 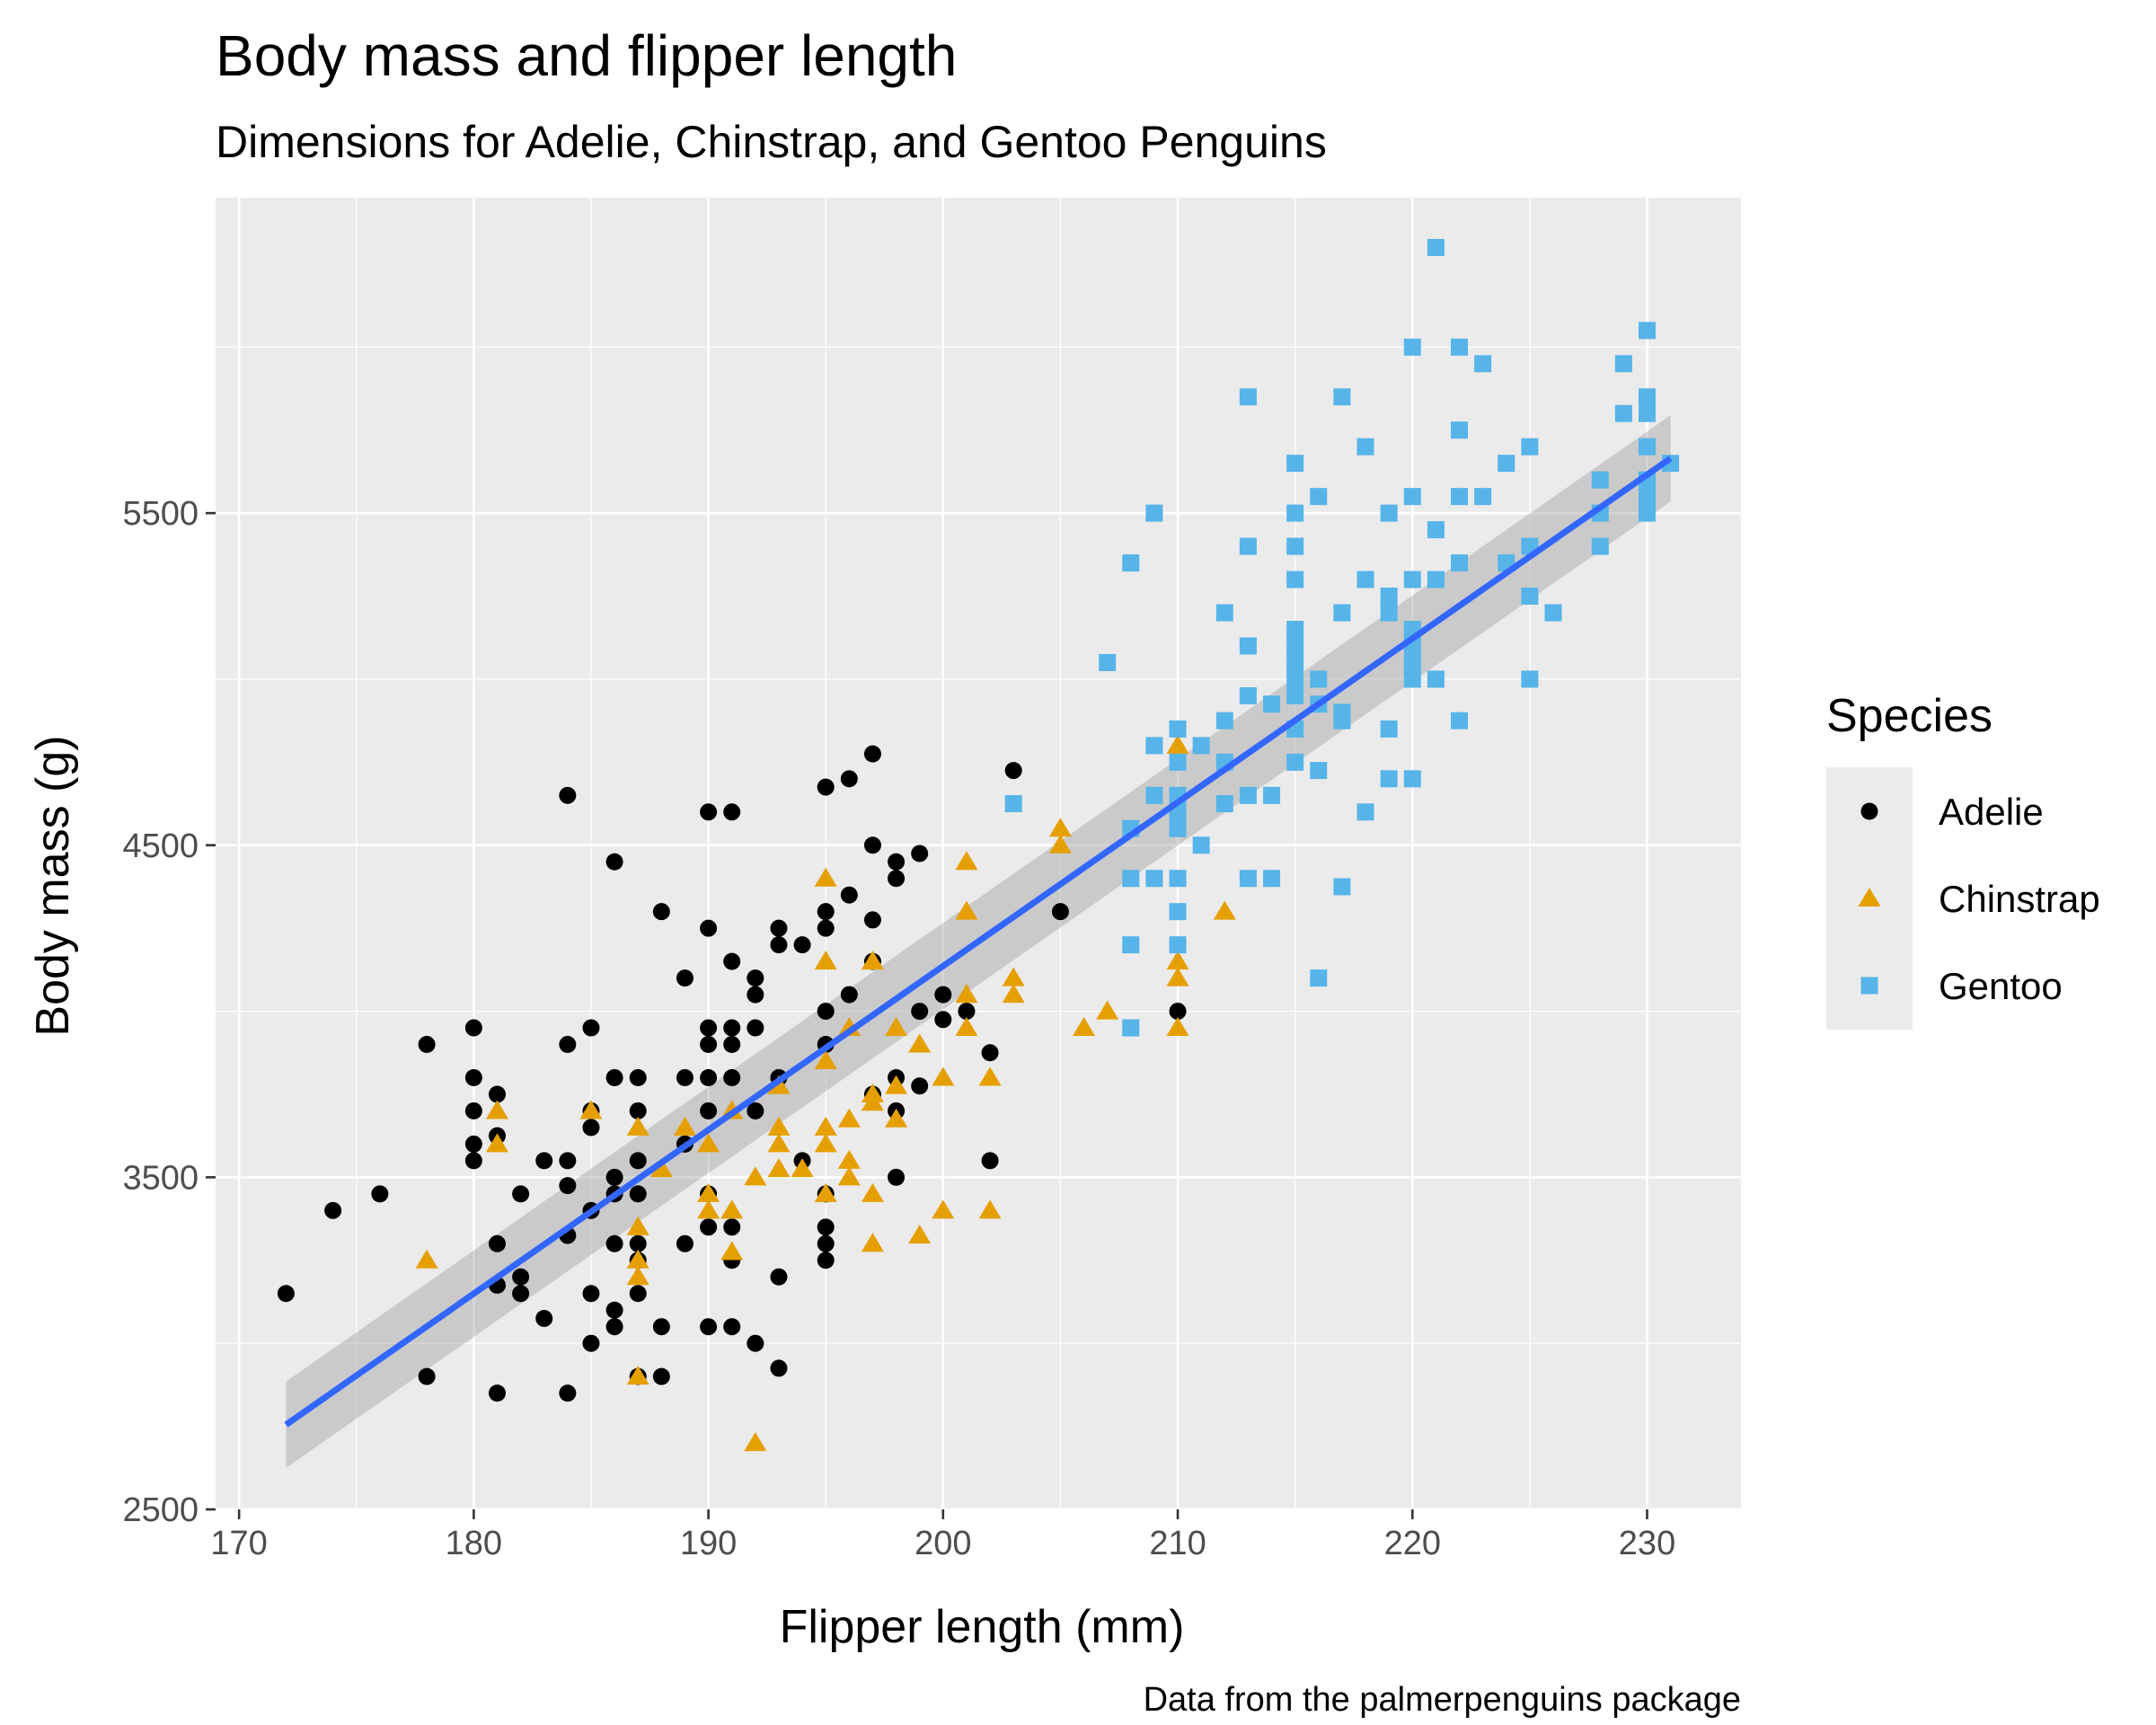 I want to click on chart-caption: Data from the palmerpenguins package, so click(x=1442, y=1700).